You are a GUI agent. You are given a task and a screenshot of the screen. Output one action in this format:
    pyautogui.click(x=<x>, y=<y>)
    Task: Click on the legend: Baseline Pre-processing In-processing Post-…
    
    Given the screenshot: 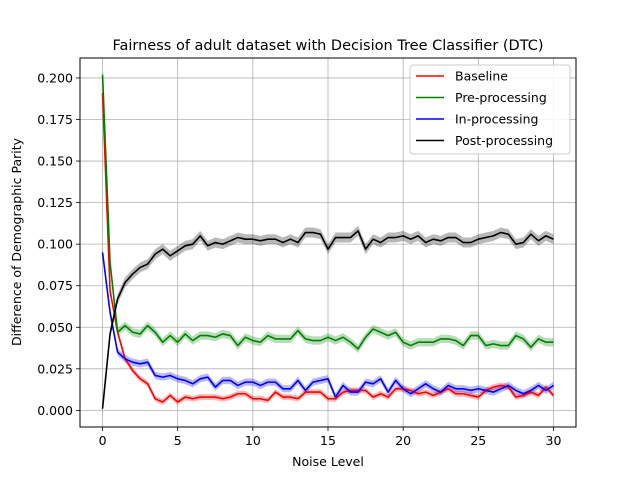 What is the action you would take?
    pyautogui.click(x=490, y=109)
    